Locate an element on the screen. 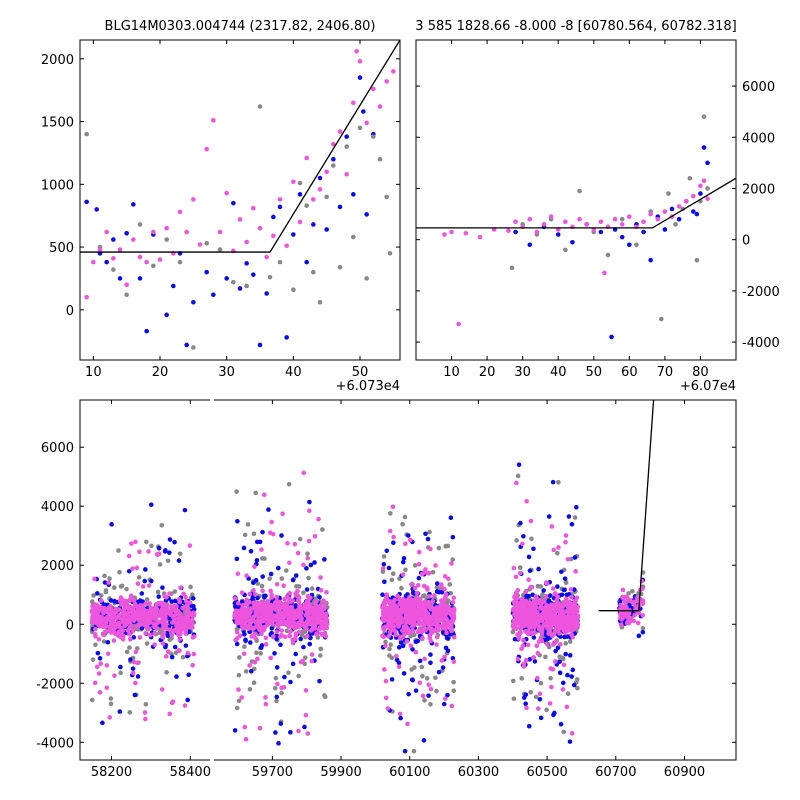  y-tick-label: -2000 is located at coordinates (55, 684).